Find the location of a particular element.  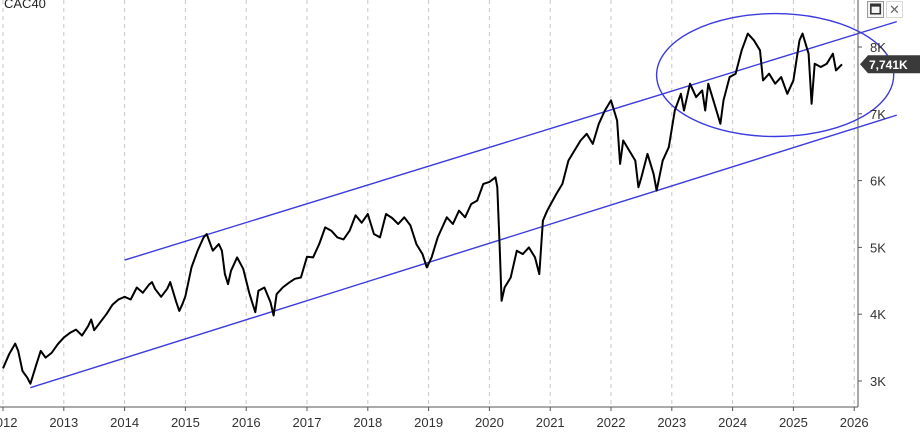

maximize-button: 🗖 is located at coordinates (875, 9).